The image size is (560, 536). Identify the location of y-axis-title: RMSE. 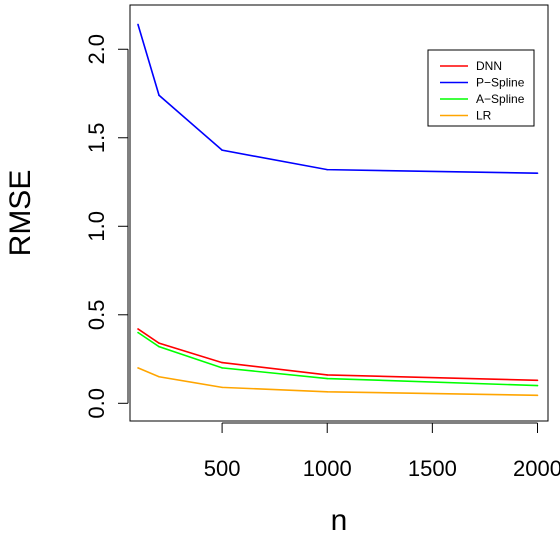
(20, 213).